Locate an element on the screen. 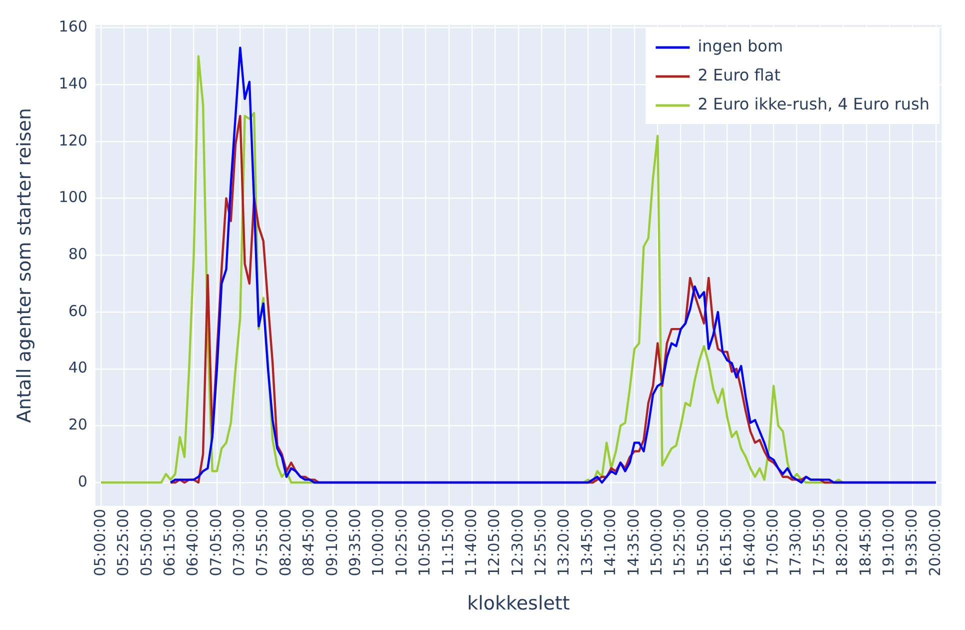  x-tick-label: 09:10:00 is located at coordinates (331, 542).